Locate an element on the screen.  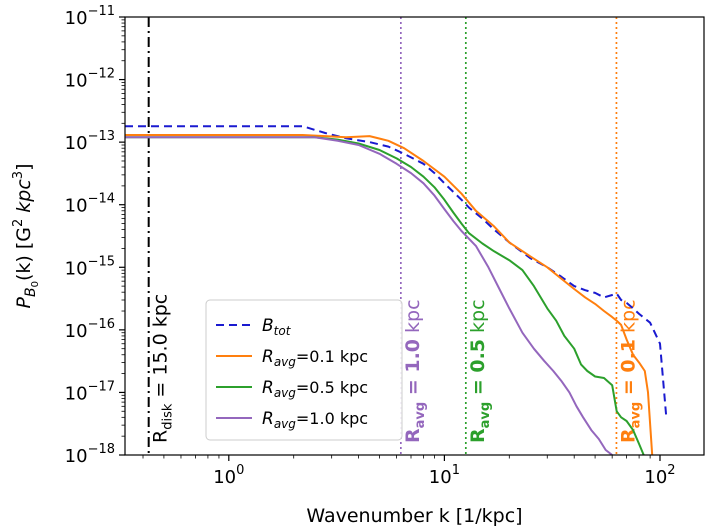
legend-entry-2: Ravg=0.5 kpc is located at coordinates (315, 389).